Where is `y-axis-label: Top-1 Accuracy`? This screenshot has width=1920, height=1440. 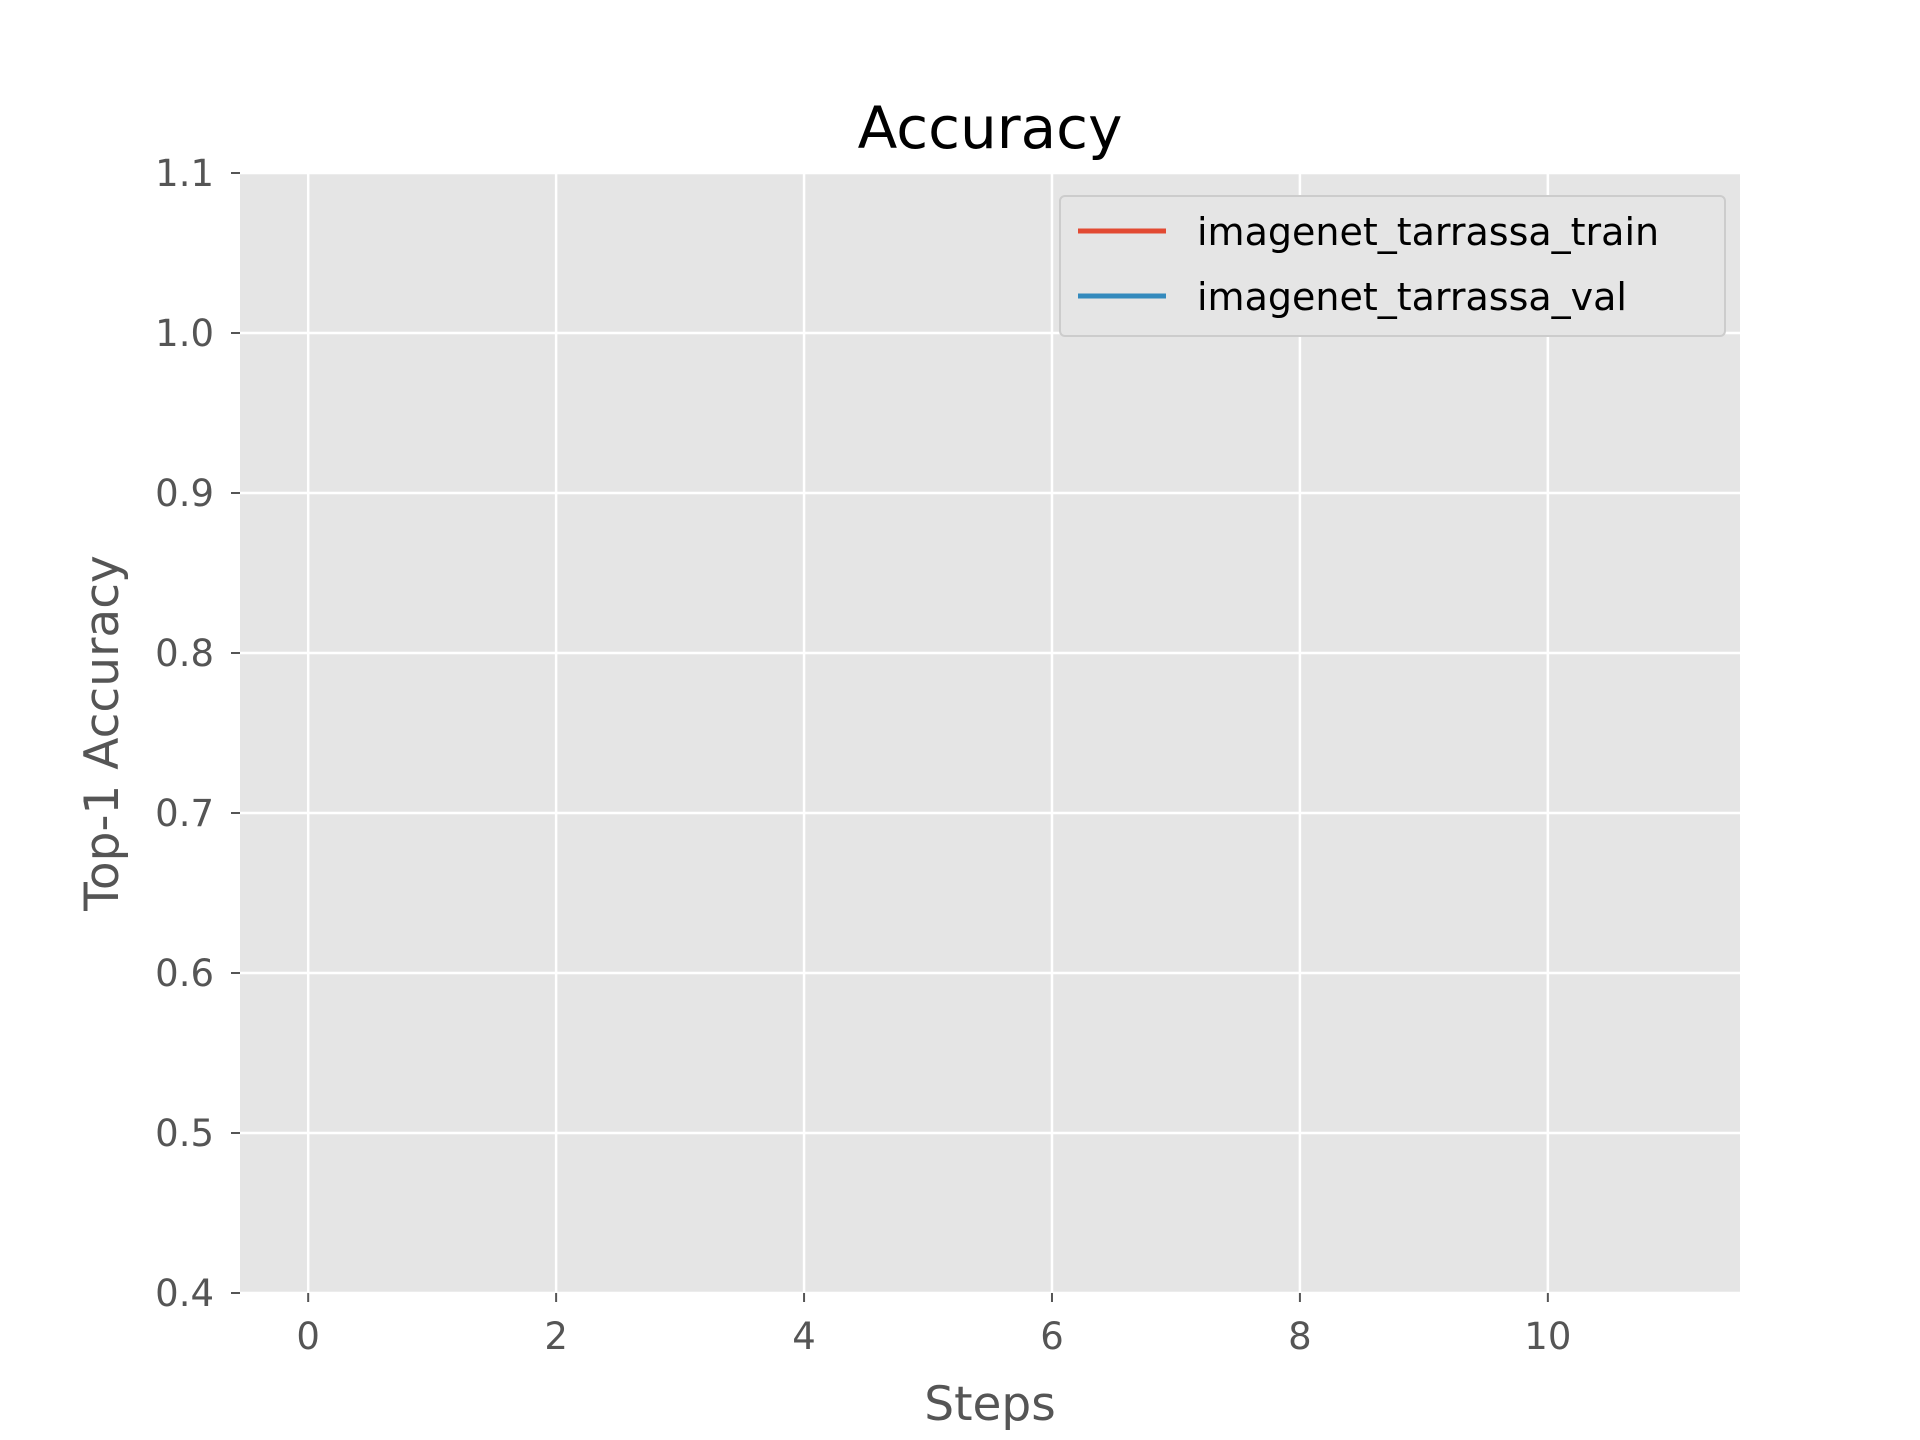 y-axis-label: Top-1 Accuracy is located at coordinates (102, 733).